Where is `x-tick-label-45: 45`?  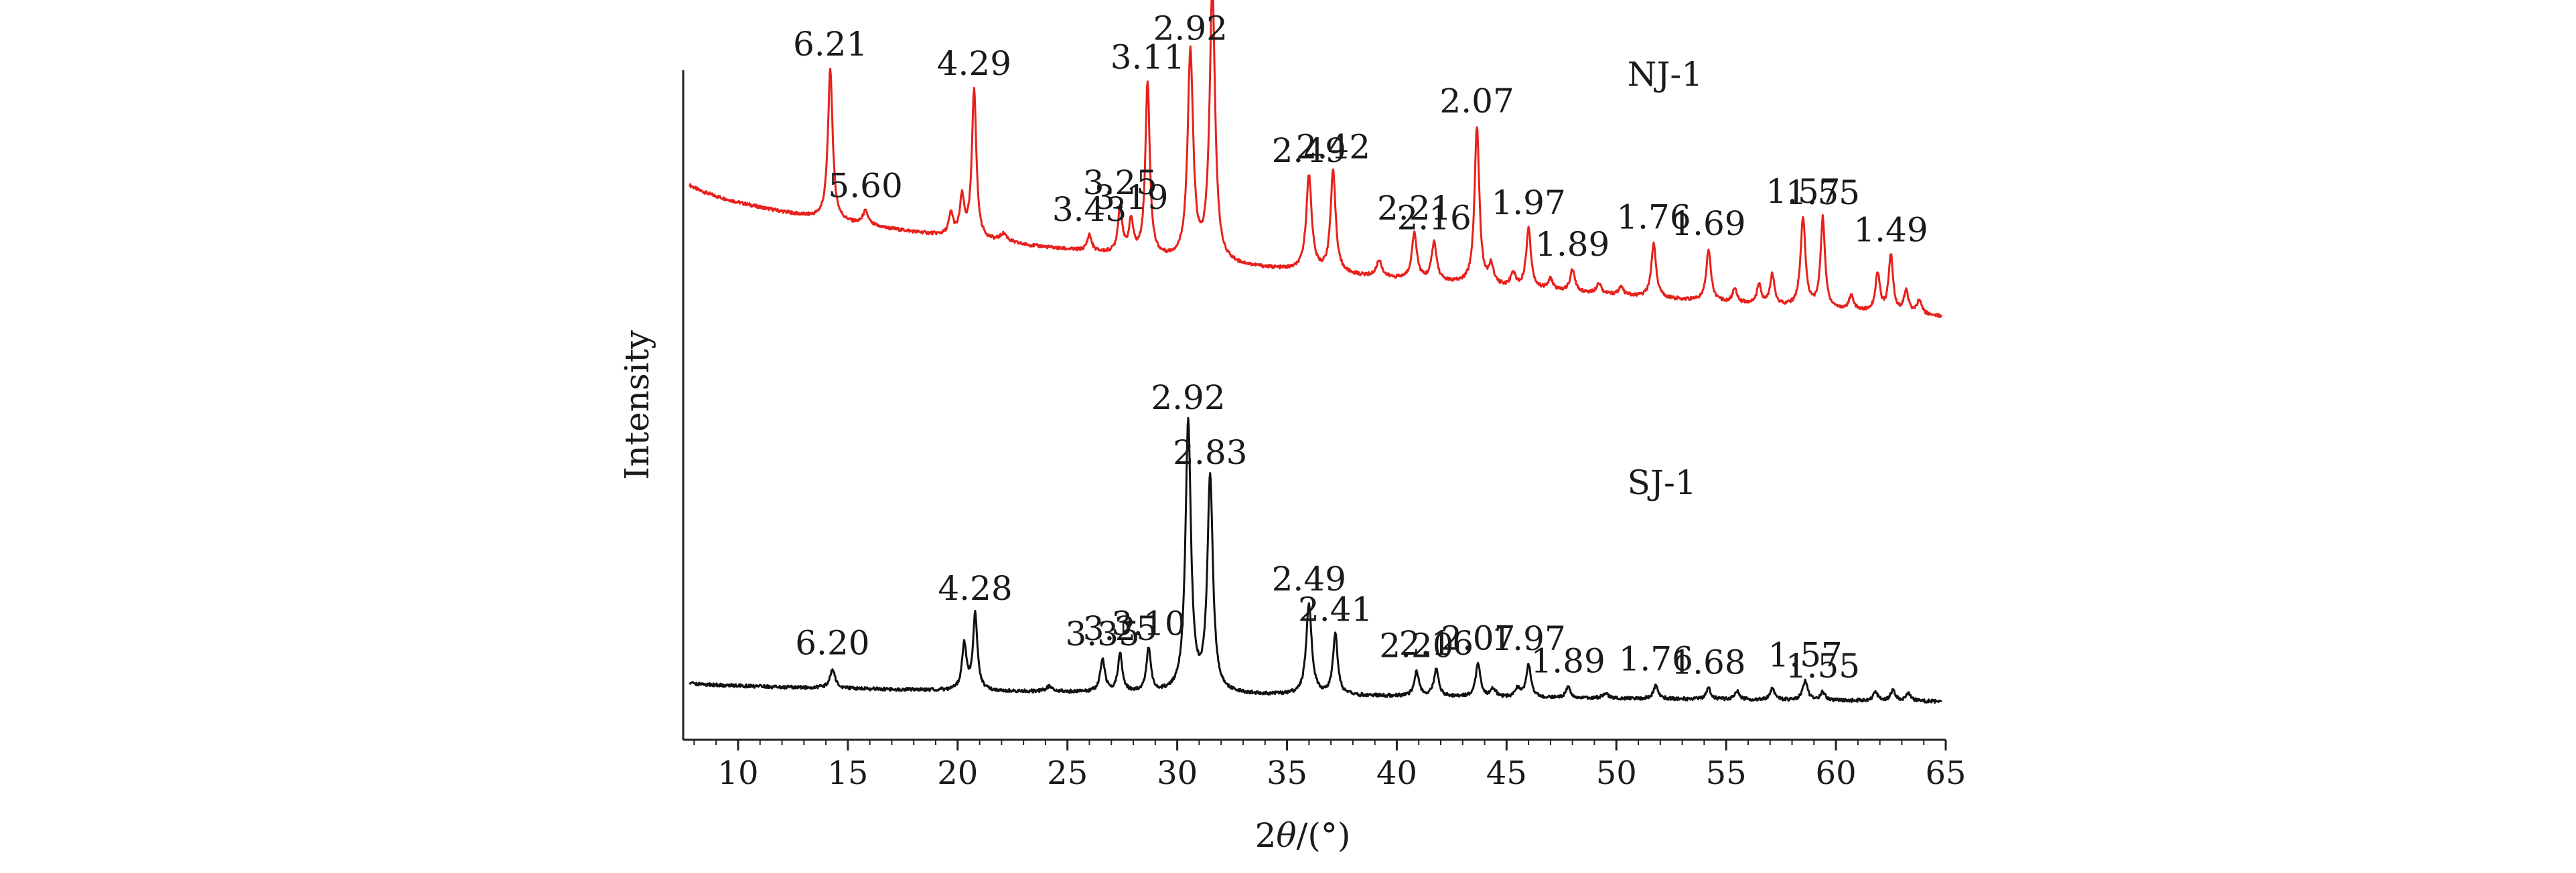 x-tick-label-45: 45 is located at coordinates (1506, 773).